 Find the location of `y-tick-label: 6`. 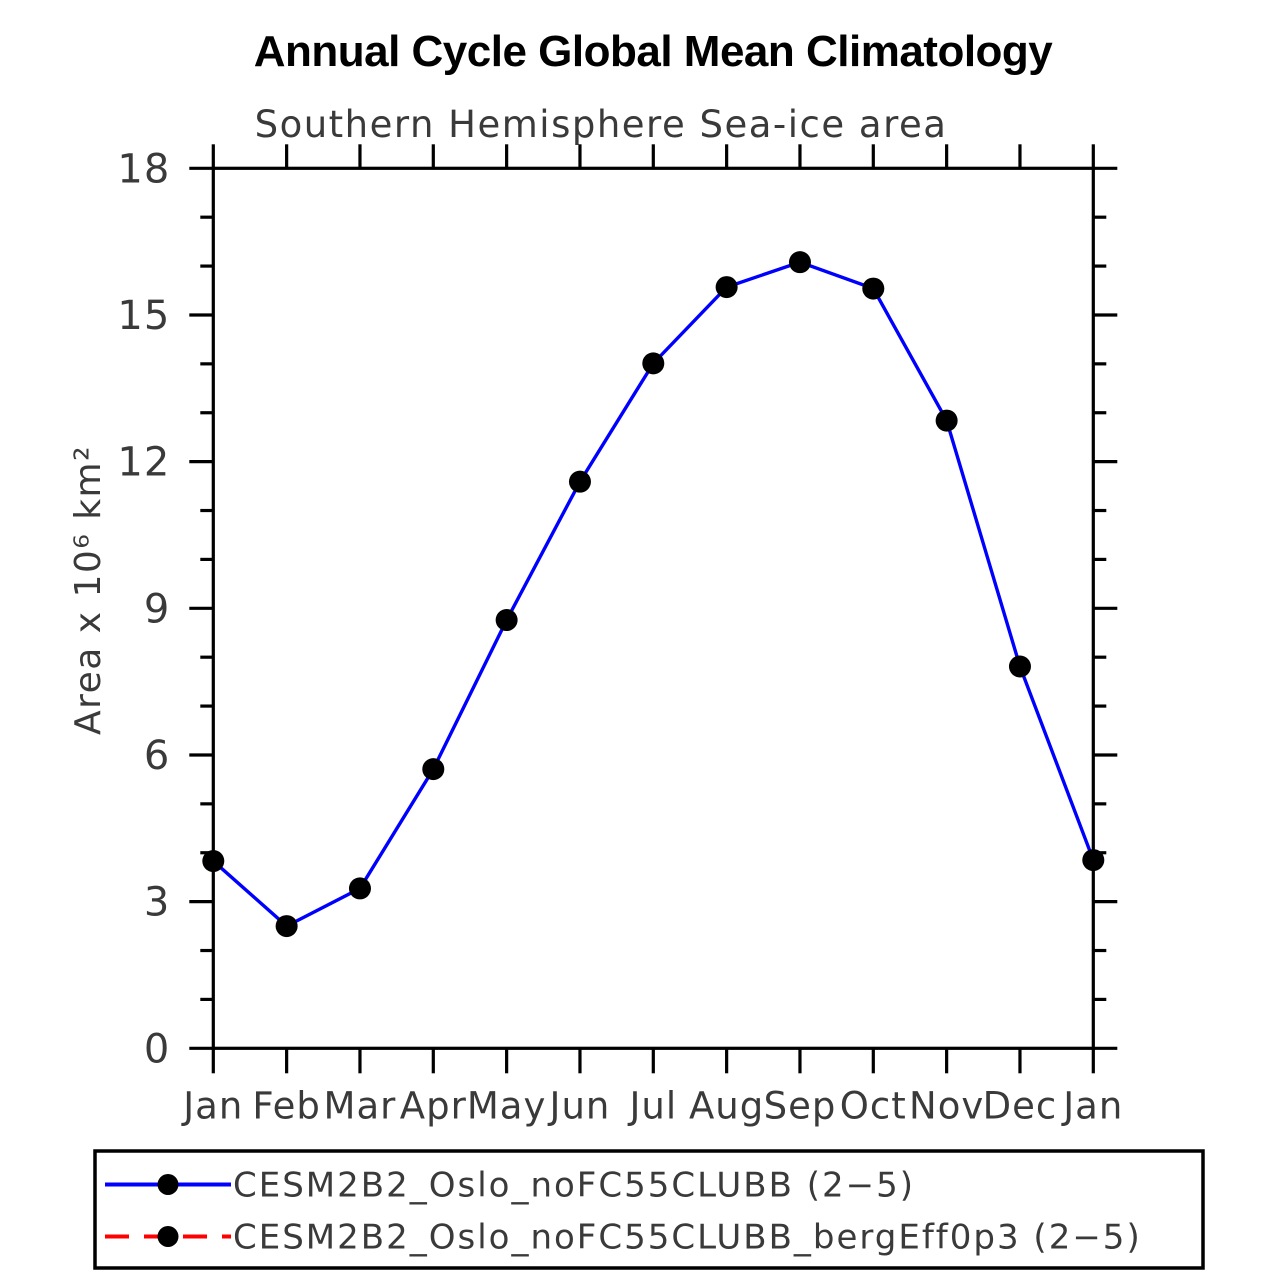

y-tick-label: 6 is located at coordinates (157, 756).